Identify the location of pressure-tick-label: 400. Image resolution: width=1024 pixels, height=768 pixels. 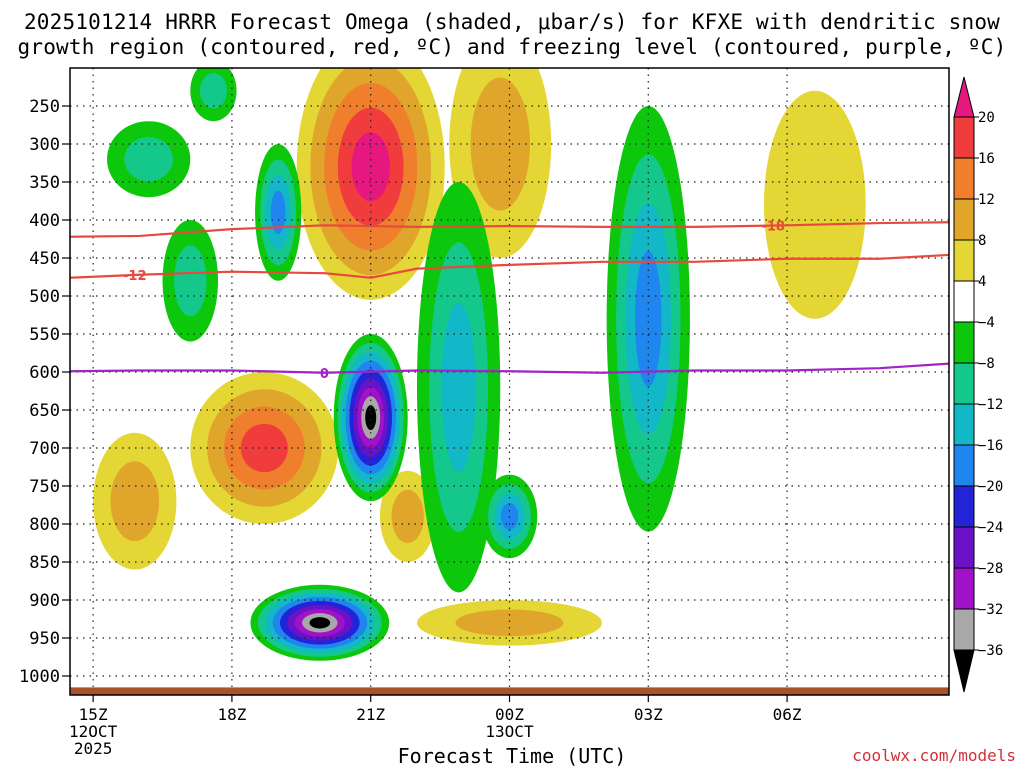
(44, 221).